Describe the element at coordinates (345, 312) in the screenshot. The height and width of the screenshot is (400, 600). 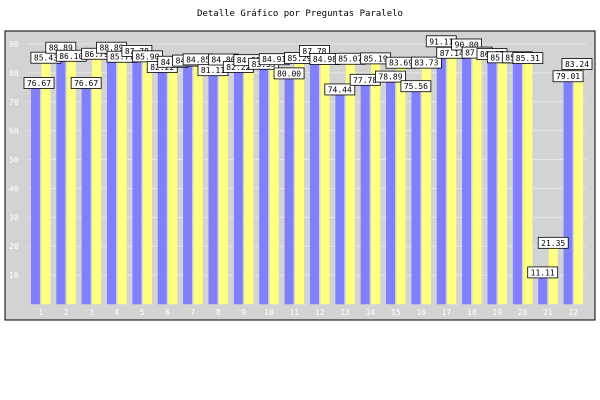
I see `x-tick-label: 13` at that location.